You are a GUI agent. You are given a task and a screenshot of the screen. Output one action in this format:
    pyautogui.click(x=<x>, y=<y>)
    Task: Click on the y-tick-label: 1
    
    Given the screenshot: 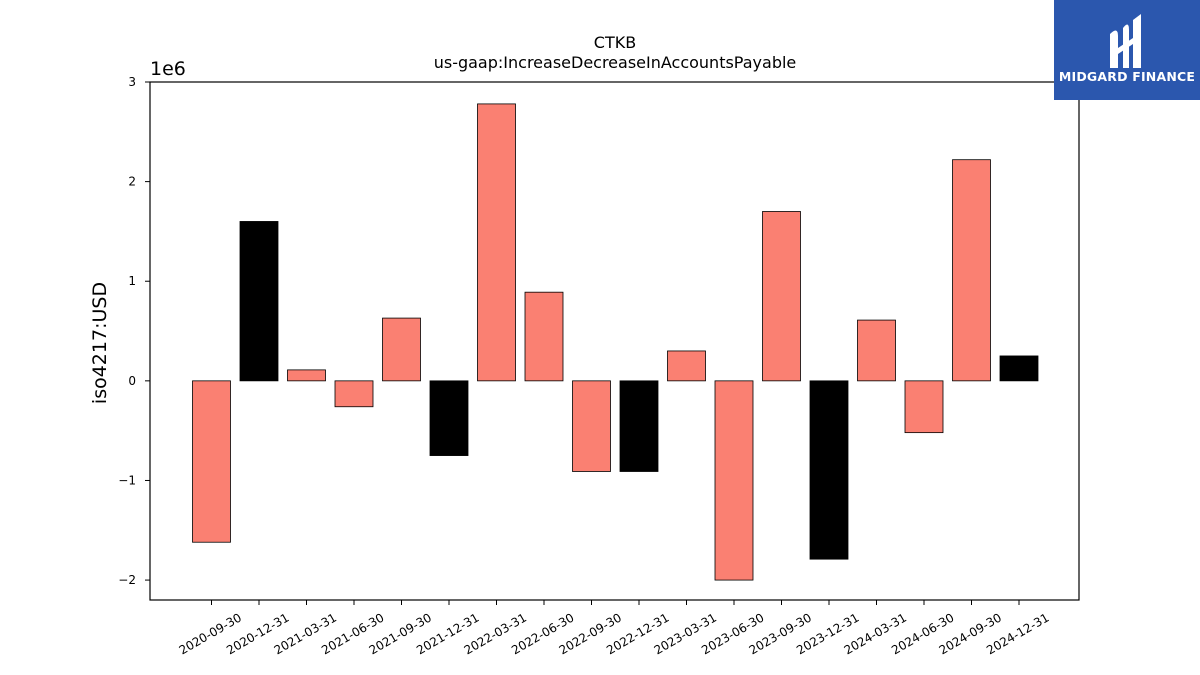 What is the action you would take?
    pyautogui.click(x=132, y=281)
    